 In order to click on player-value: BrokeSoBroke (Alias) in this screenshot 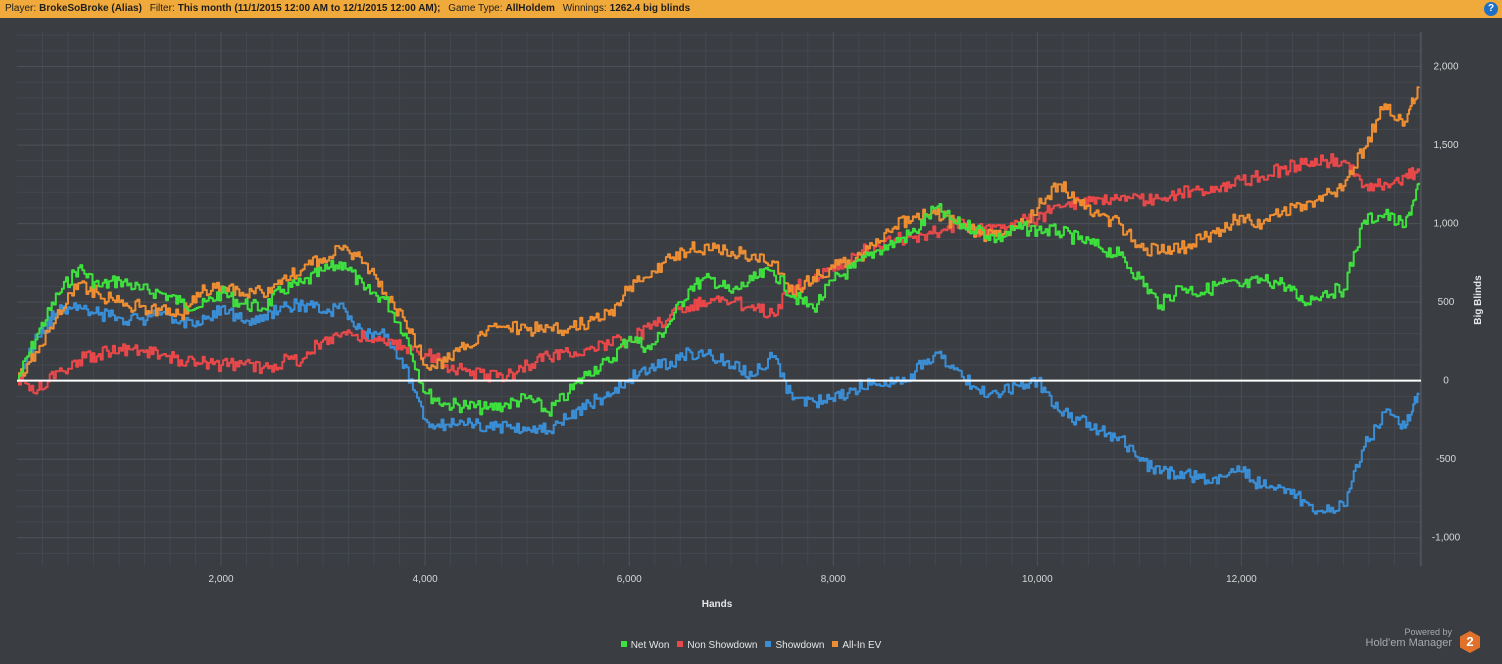, I will do `click(90, 8)`.